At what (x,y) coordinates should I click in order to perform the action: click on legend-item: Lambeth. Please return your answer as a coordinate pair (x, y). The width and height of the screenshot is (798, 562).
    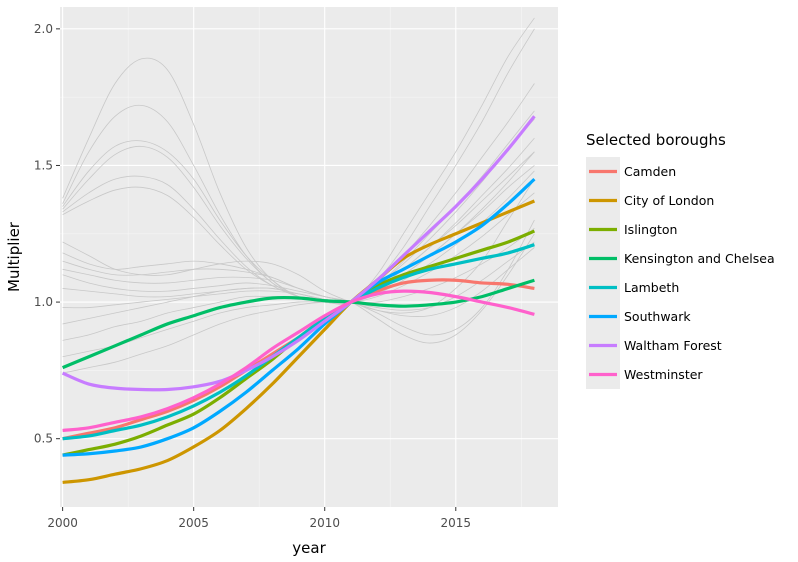
    Looking at the image, I should click on (632, 287).